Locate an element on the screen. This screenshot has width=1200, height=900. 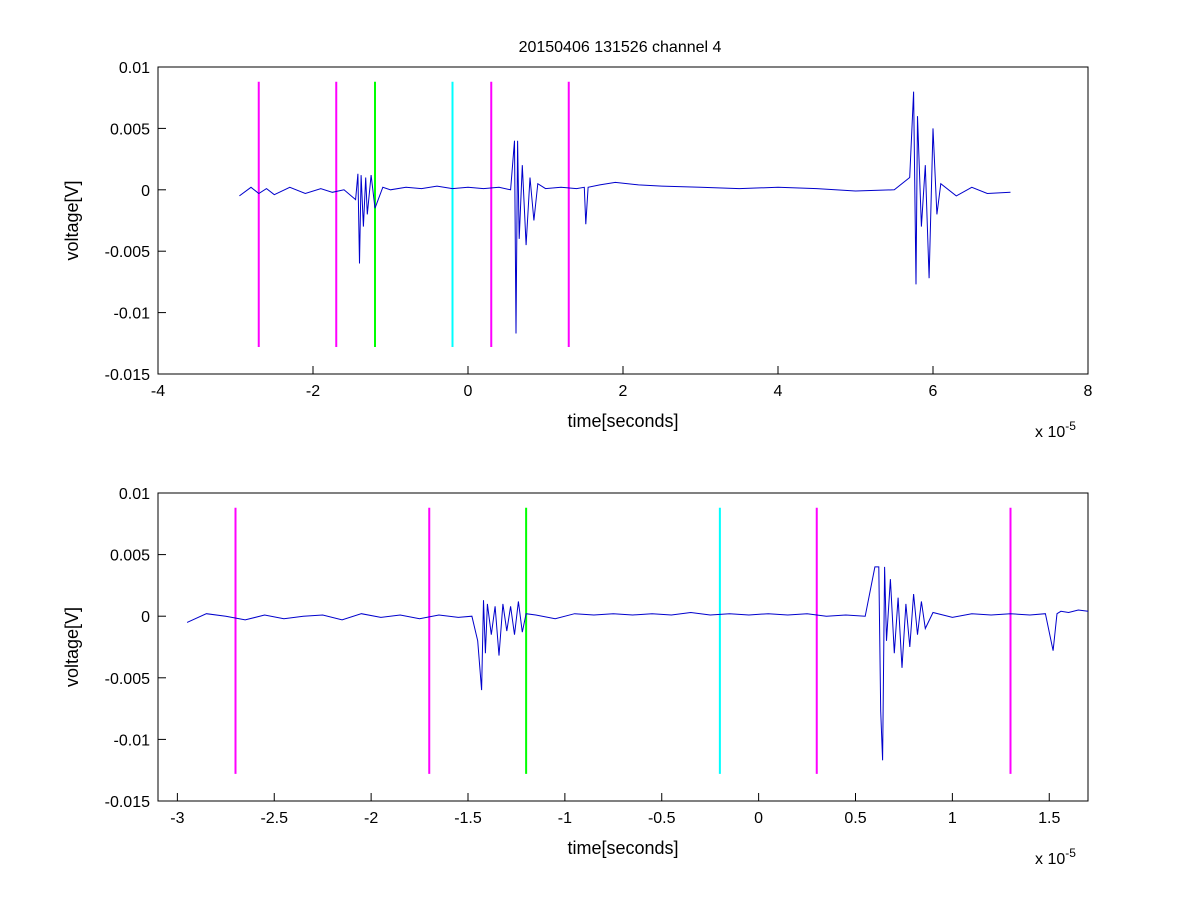
x-tick-label: 8 is located at coordinates (1088, 391).